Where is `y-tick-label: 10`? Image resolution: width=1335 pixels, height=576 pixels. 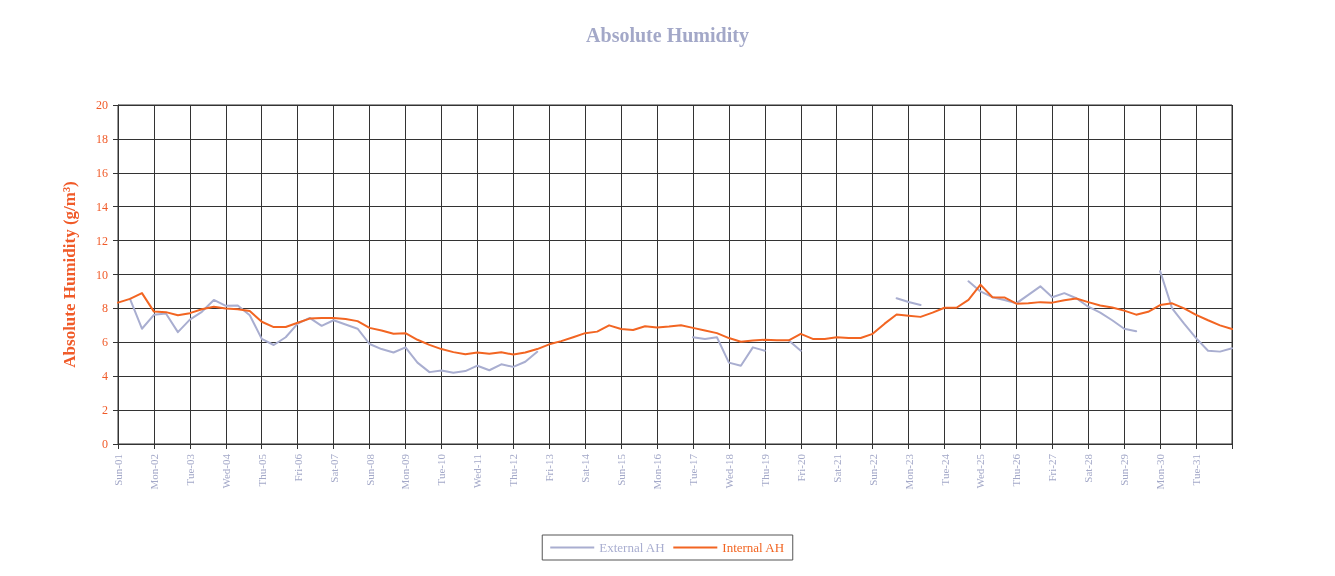
y-tick-label: 10 is located at coordinates (102, 274).